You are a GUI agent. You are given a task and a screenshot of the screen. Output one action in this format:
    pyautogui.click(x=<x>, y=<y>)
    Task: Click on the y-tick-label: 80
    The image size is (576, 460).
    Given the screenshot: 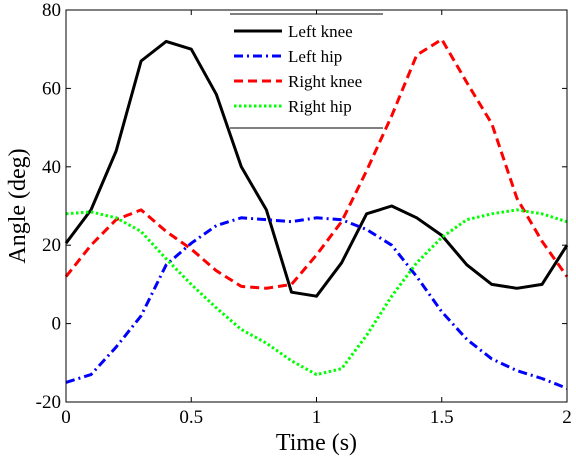 What is the action you would take?
    pyautogui.click(x=51, y=10)
    